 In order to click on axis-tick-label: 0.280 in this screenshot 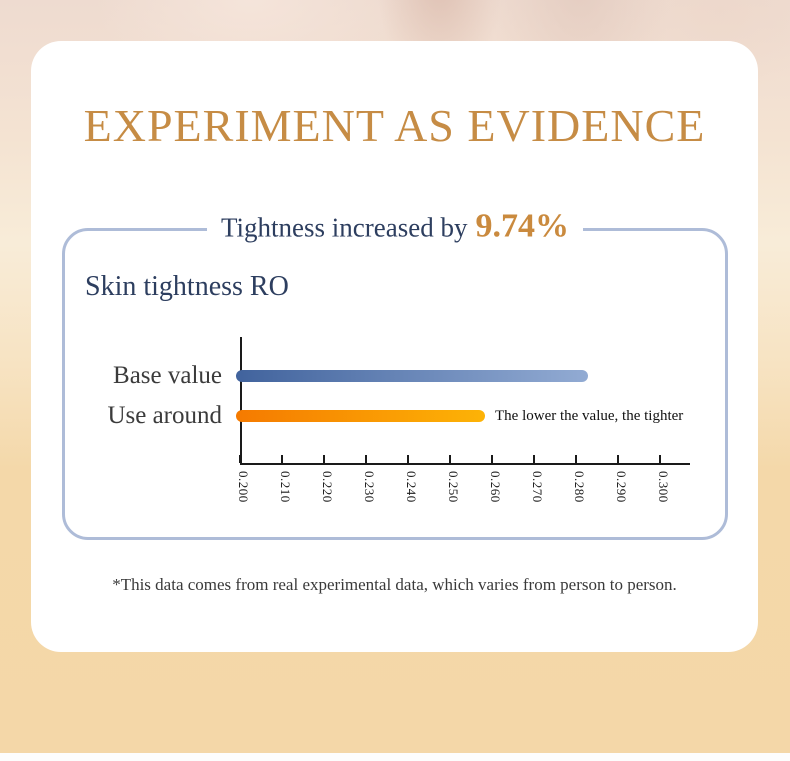, I will do `click(579, 487)`.